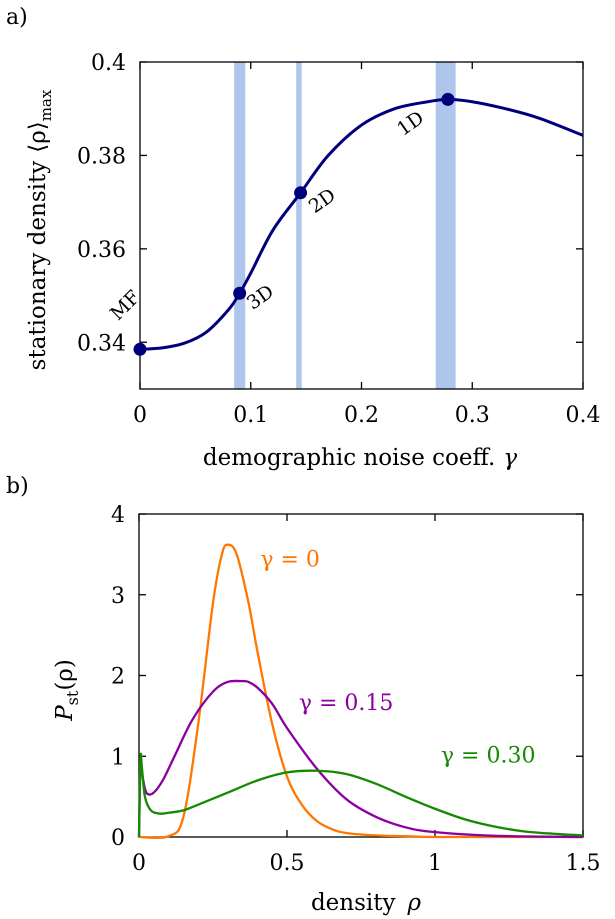 The width and height of the screenshot is (615, 919). What do you see at coordinates (140, 349) in the screenshot?
I see `data-point-mf` at bounding box center [140, 349].